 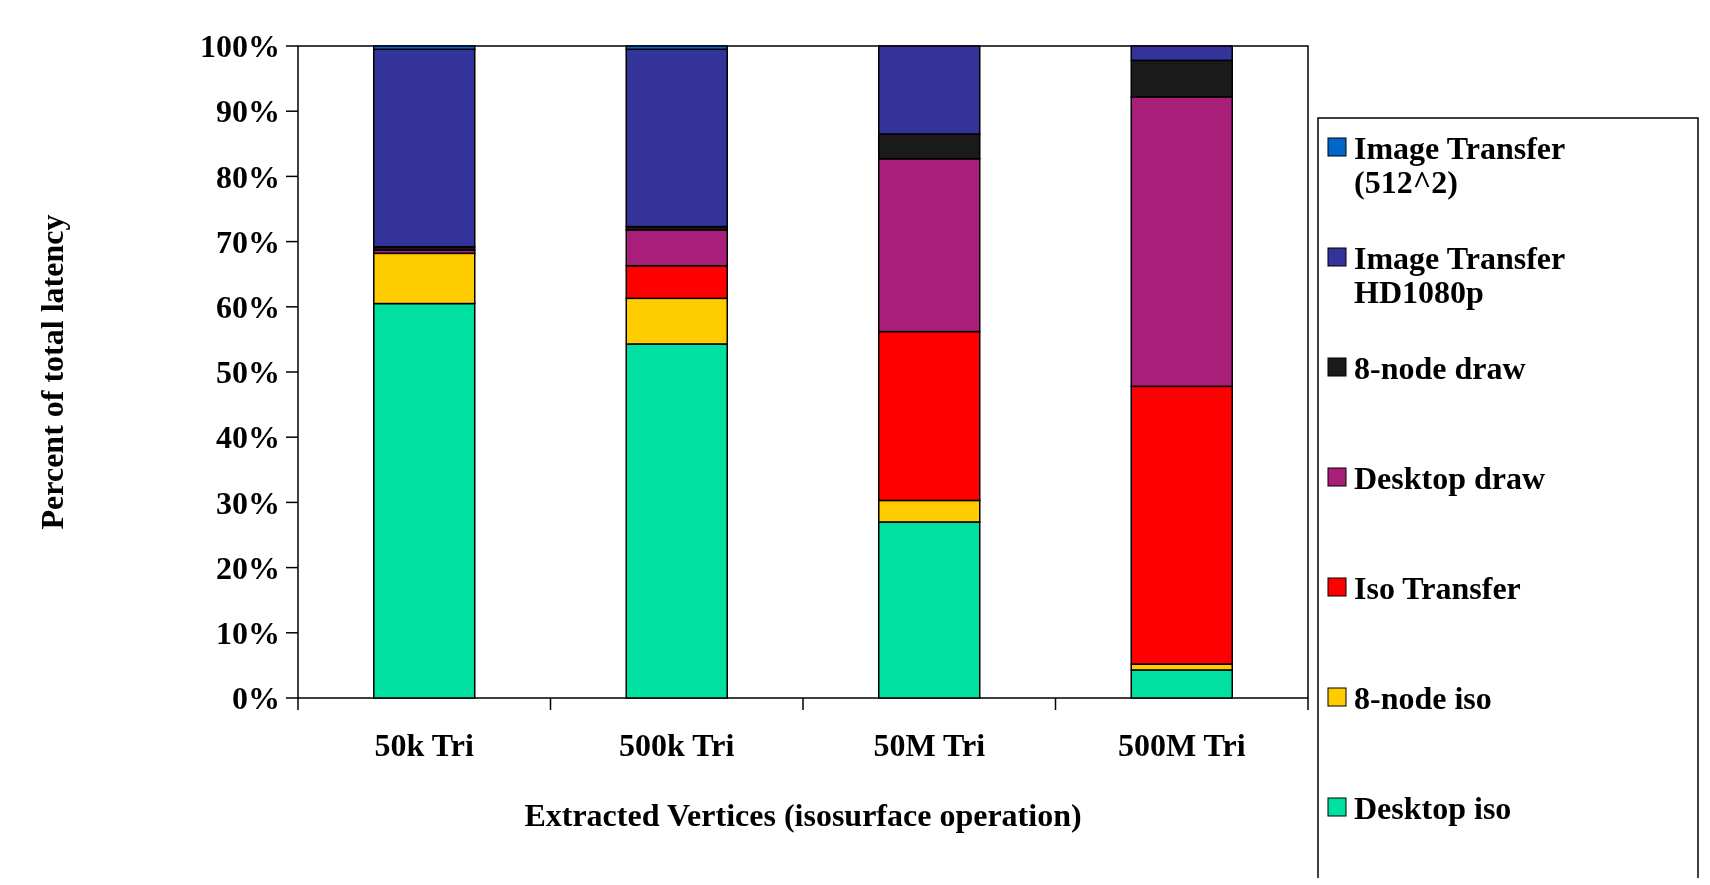 I want to click on legend-label: 8-node iso, so click(x=1423, y=698).